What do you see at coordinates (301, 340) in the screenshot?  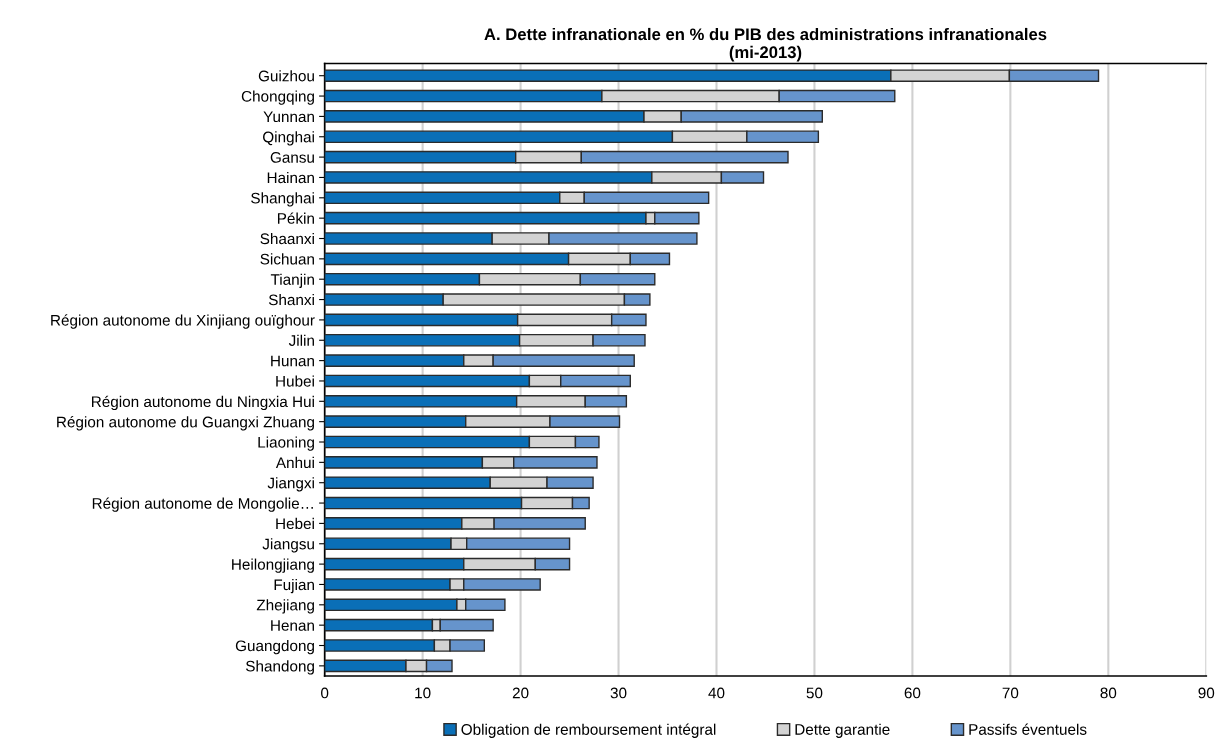 I see `y-tick-label: Jilin` at bounding box center [301, 340].